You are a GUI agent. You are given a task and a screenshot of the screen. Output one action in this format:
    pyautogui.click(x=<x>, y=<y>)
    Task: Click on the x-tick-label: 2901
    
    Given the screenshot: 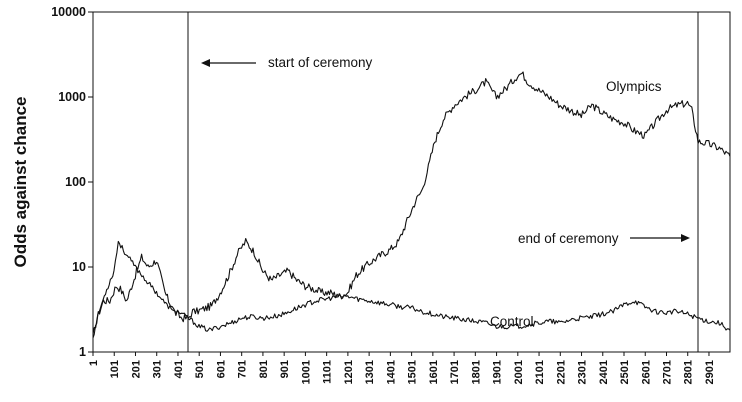 What is the action you would take?
    pyautogui.click(x=710, y=372)
    